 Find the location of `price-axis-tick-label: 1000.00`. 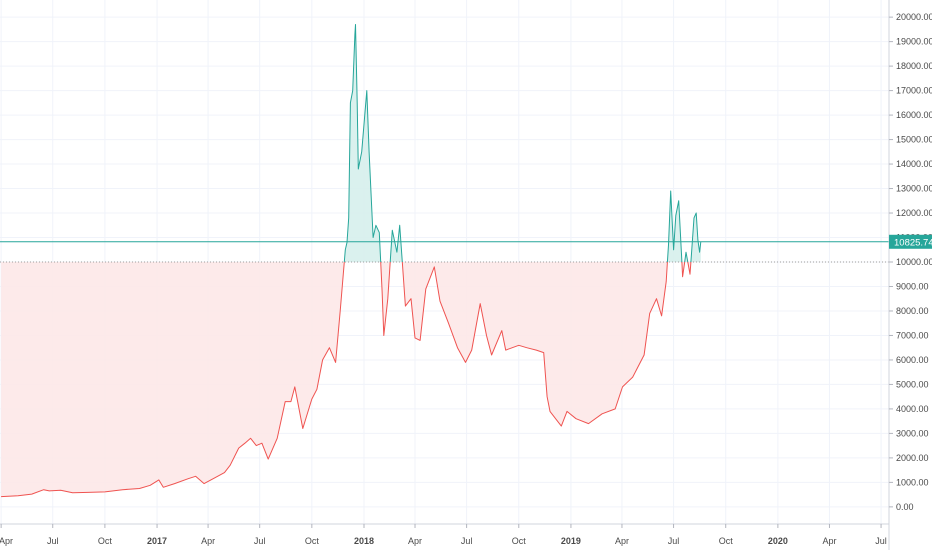

price-axis-tick-label: 1000.00 is located at coordinates (912, 482).